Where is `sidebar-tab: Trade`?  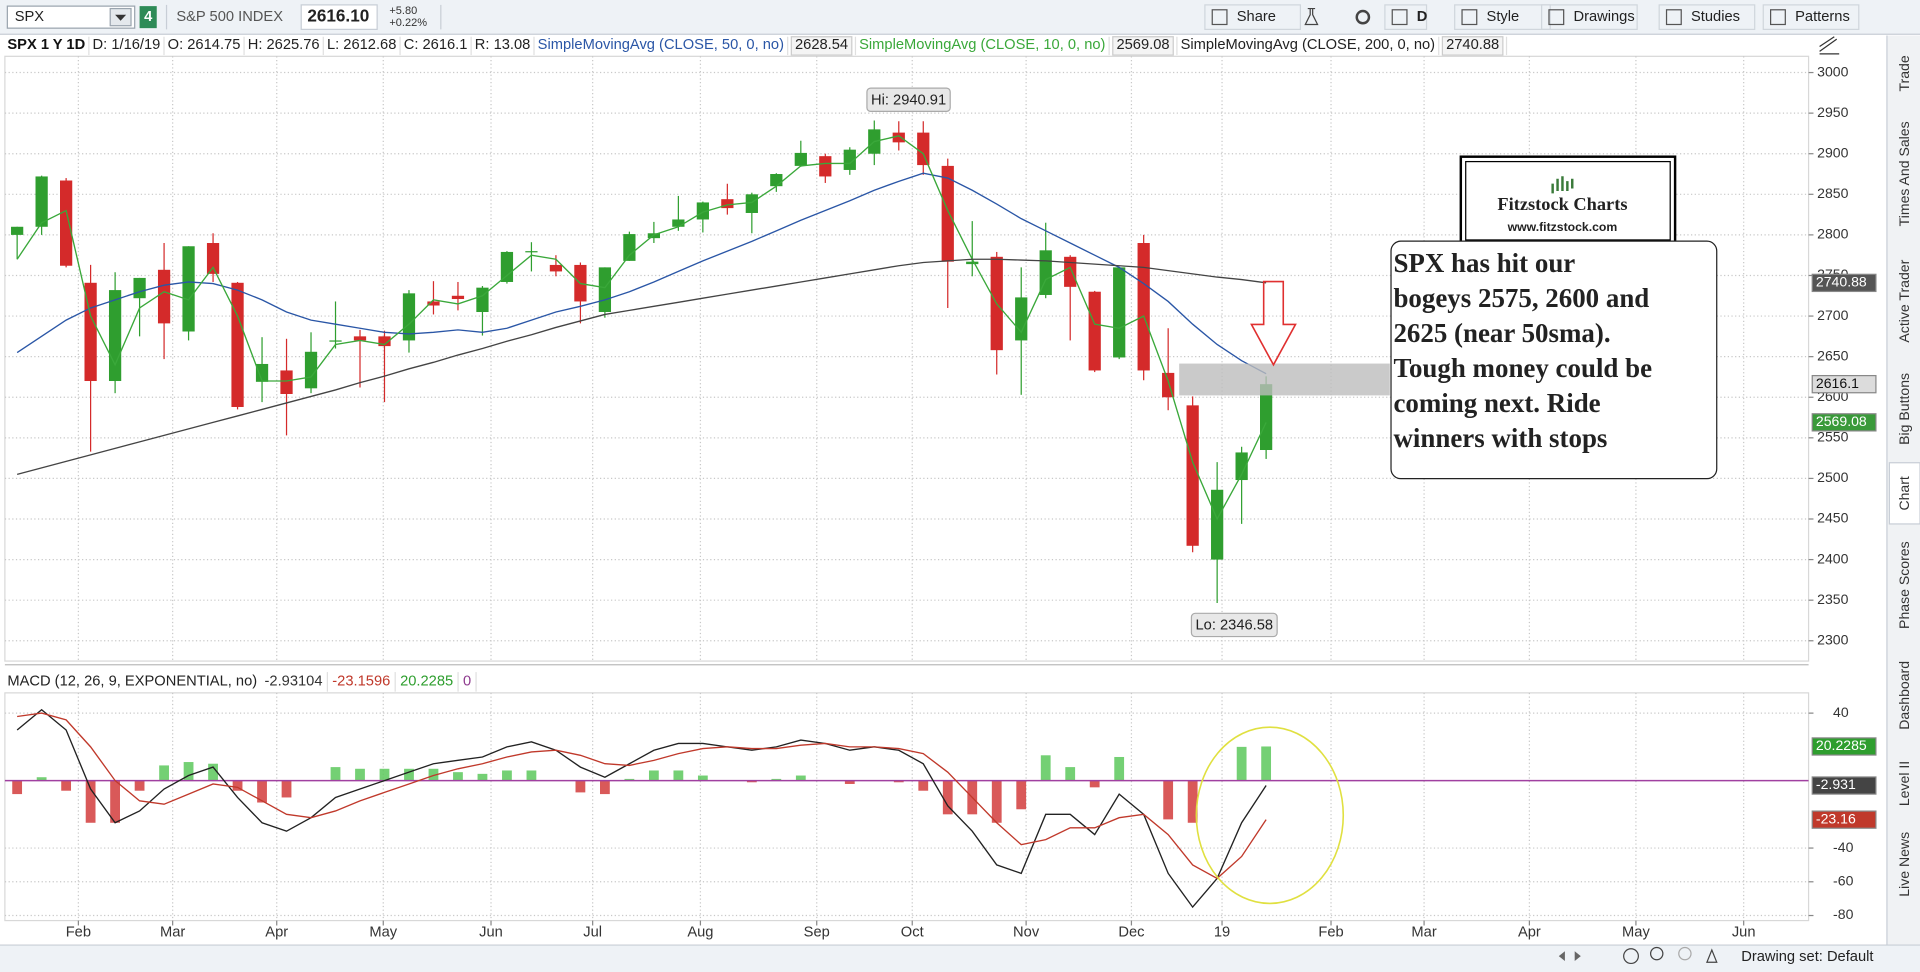 sidebar-tab: Trade is located at coordinates (1904, 73).